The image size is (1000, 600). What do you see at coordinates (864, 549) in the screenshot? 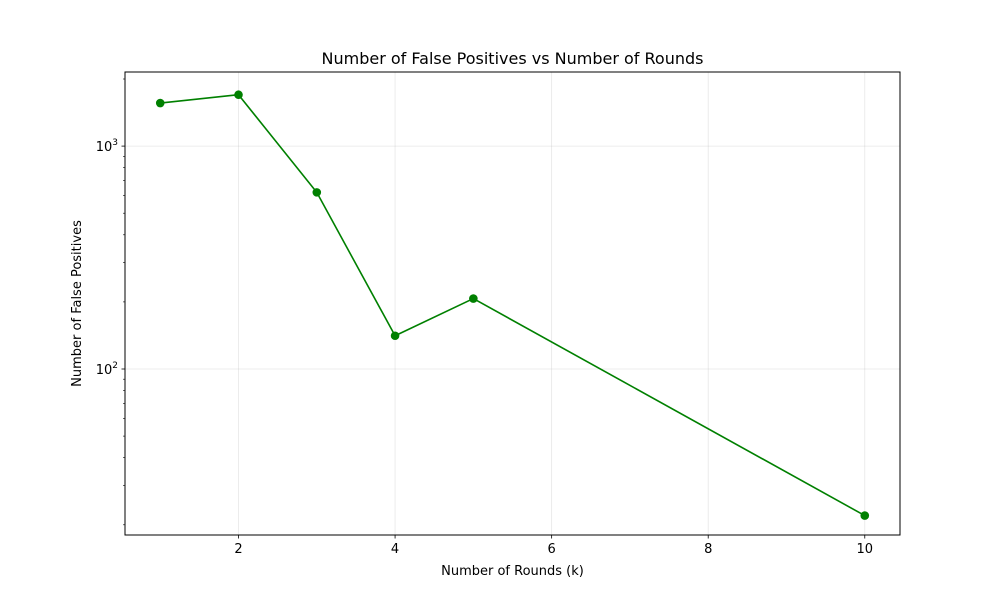
I see `x-tick-label: 10` at bounding box center [864, 549].